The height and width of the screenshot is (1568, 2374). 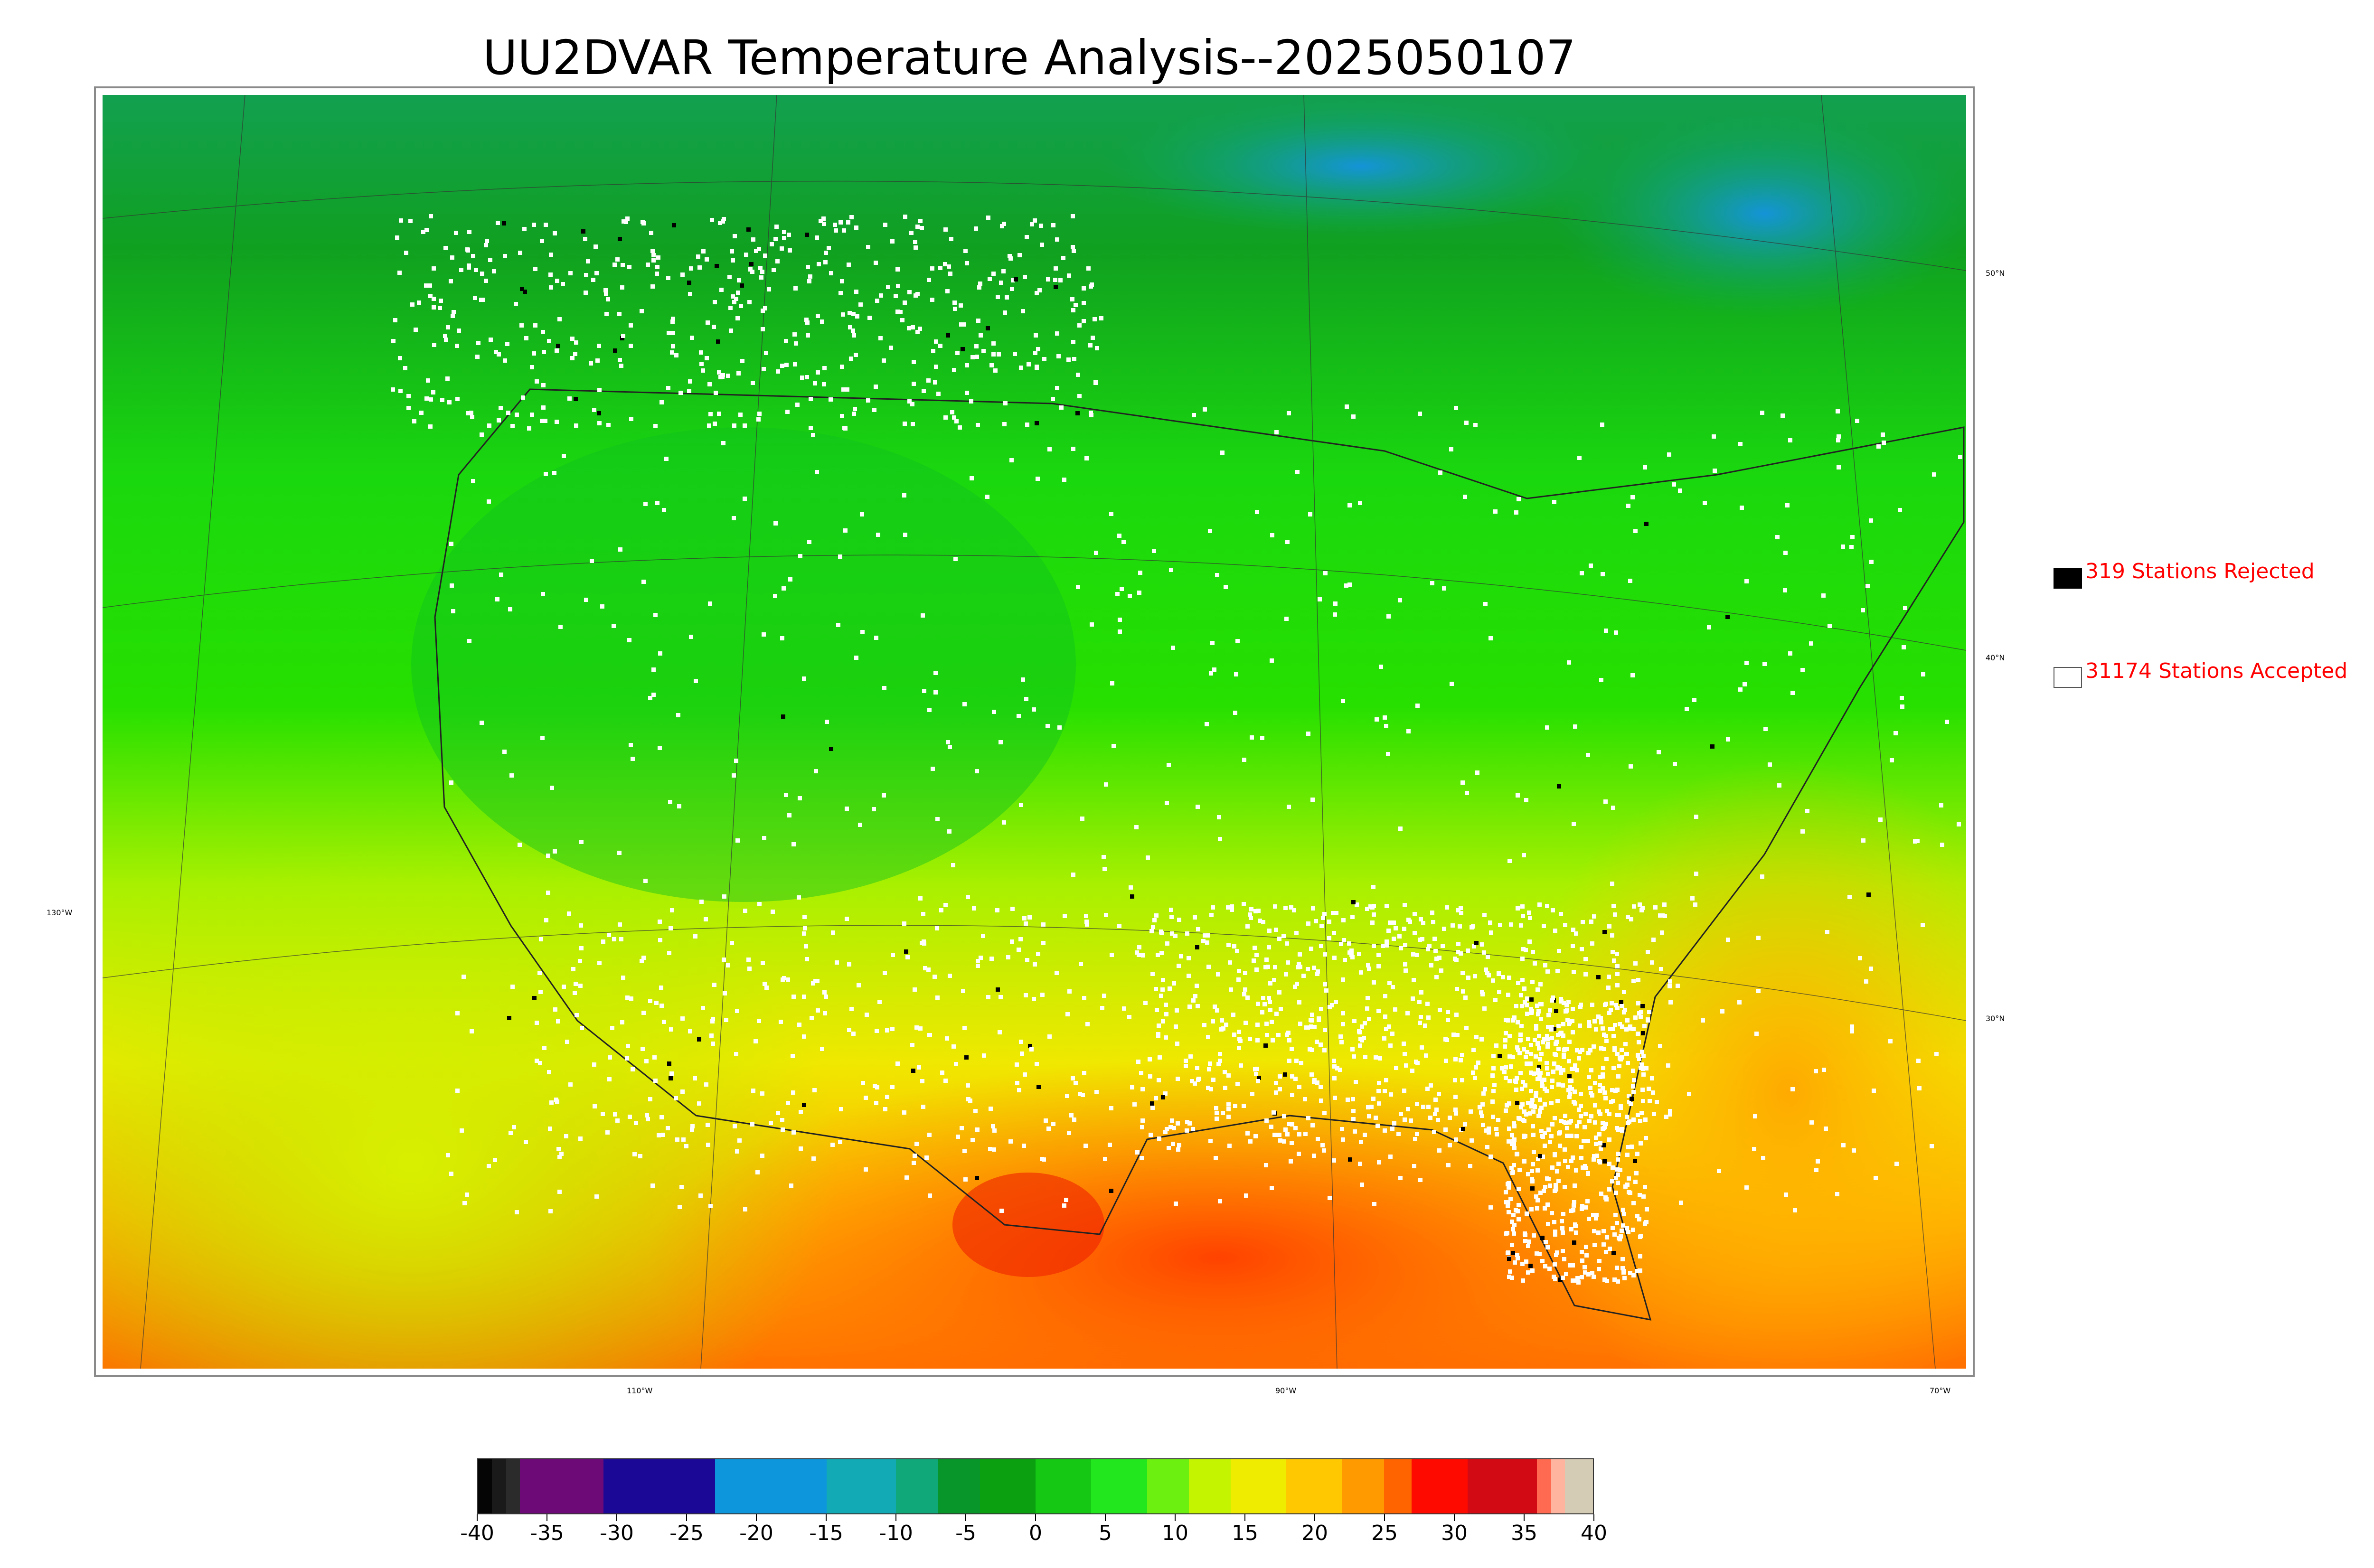 I want to click on colorbar-tick-label: -30, so click(x=617, y=1533).